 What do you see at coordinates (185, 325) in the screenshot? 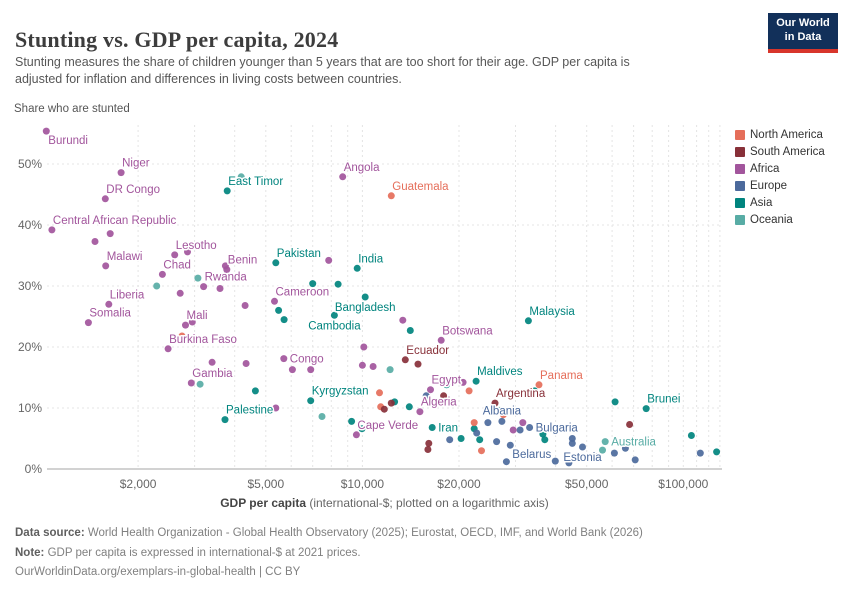
I see `data-point: Mali` at bounding box center [185, 325].